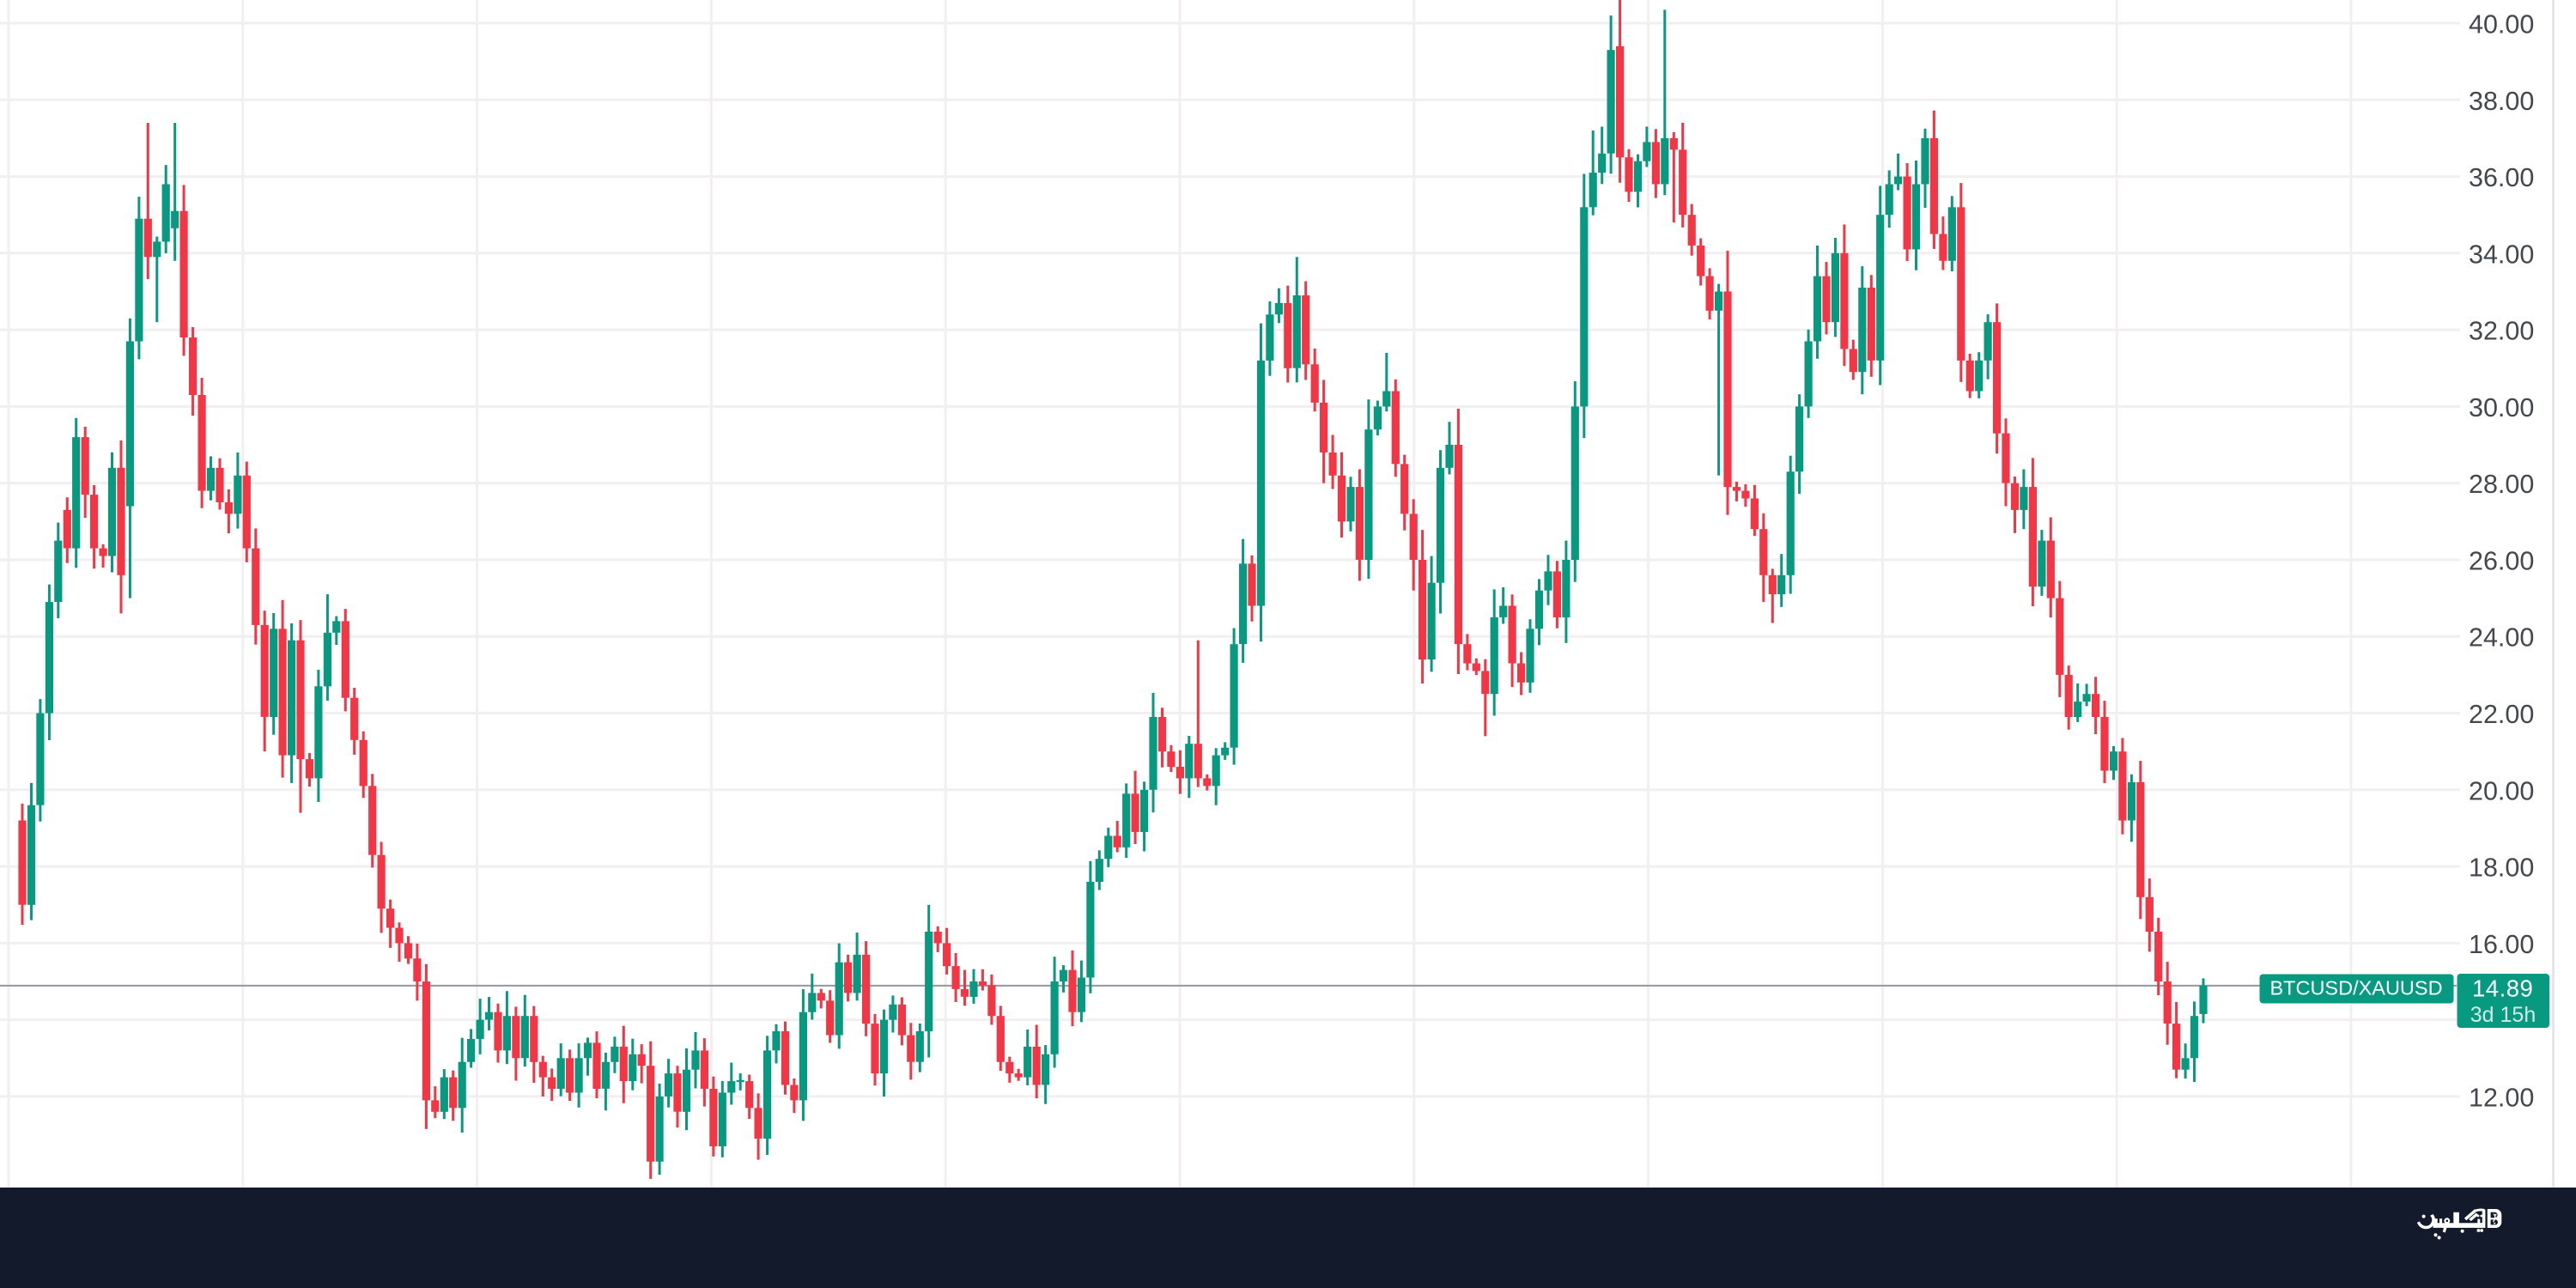 Image resolution: width=2576 pixels, height=1288 pixels. I want to click on svg-text: 38.00, so click(2501, 101).